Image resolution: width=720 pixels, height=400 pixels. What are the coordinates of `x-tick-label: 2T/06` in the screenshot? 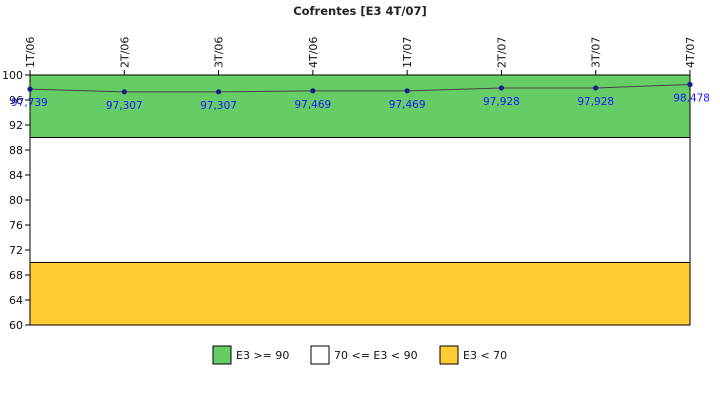 It's located at (124, 52).